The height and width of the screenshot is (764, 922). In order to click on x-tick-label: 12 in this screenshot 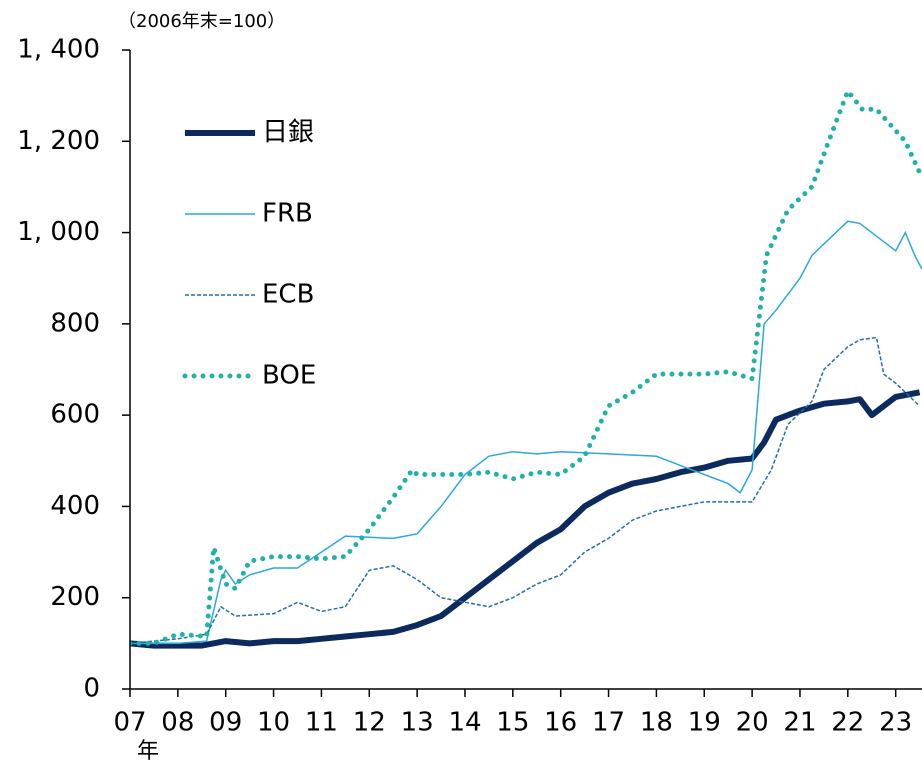, I will do `click(369, 723)`.